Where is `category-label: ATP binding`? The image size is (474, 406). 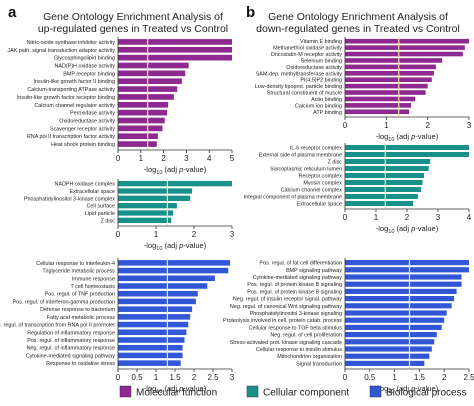 category-label: ATP binding is located at coordinates (327, 113).